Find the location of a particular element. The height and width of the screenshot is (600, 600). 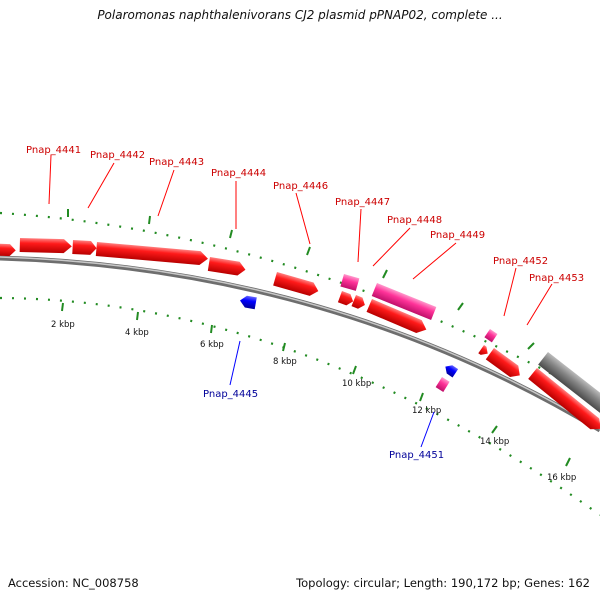

gene-label-pnap-4442: Pnap_4442 is located at coordinates (117, 155).